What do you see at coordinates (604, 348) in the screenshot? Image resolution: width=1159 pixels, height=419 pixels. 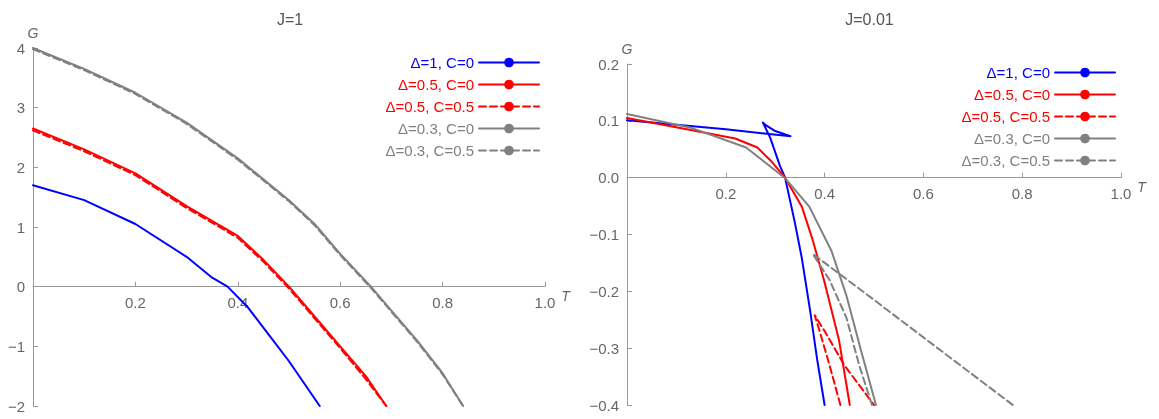 I see `y-tick-label: −0.3` at bounding box center [604, 348].